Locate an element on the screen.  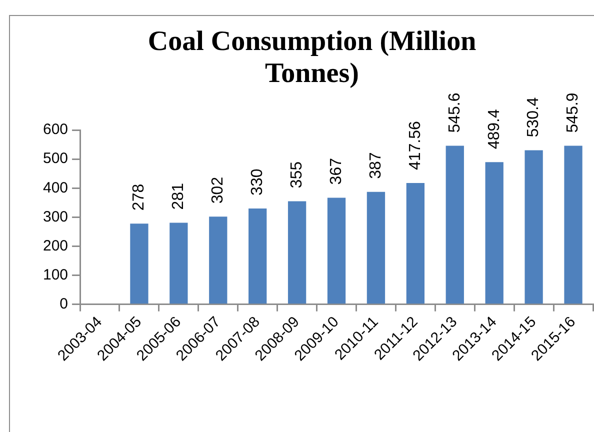
chart-title: Coal Consumption (Million Tonnes) is located at coordinates (312, 57).